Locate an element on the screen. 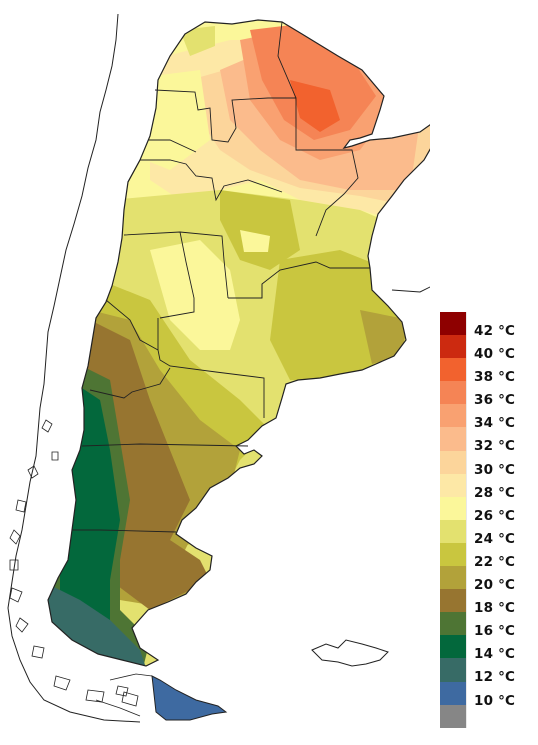  legend-label: 26 °C is located at coordinates (495, 515).